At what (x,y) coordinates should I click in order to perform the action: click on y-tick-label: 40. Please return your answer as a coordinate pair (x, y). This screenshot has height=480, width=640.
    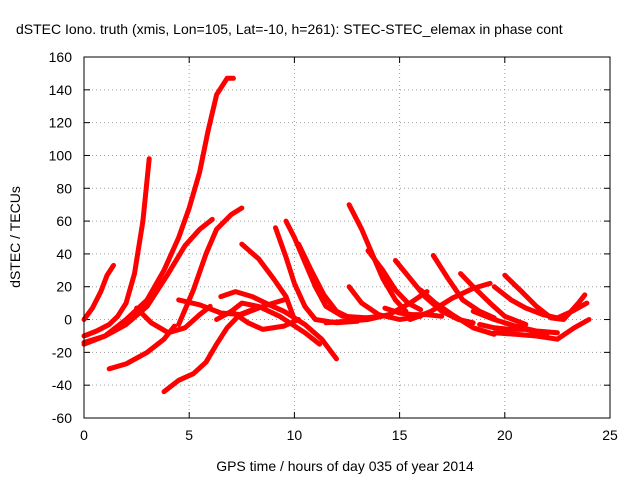
    Looking at the image, I should click on (64, 254).